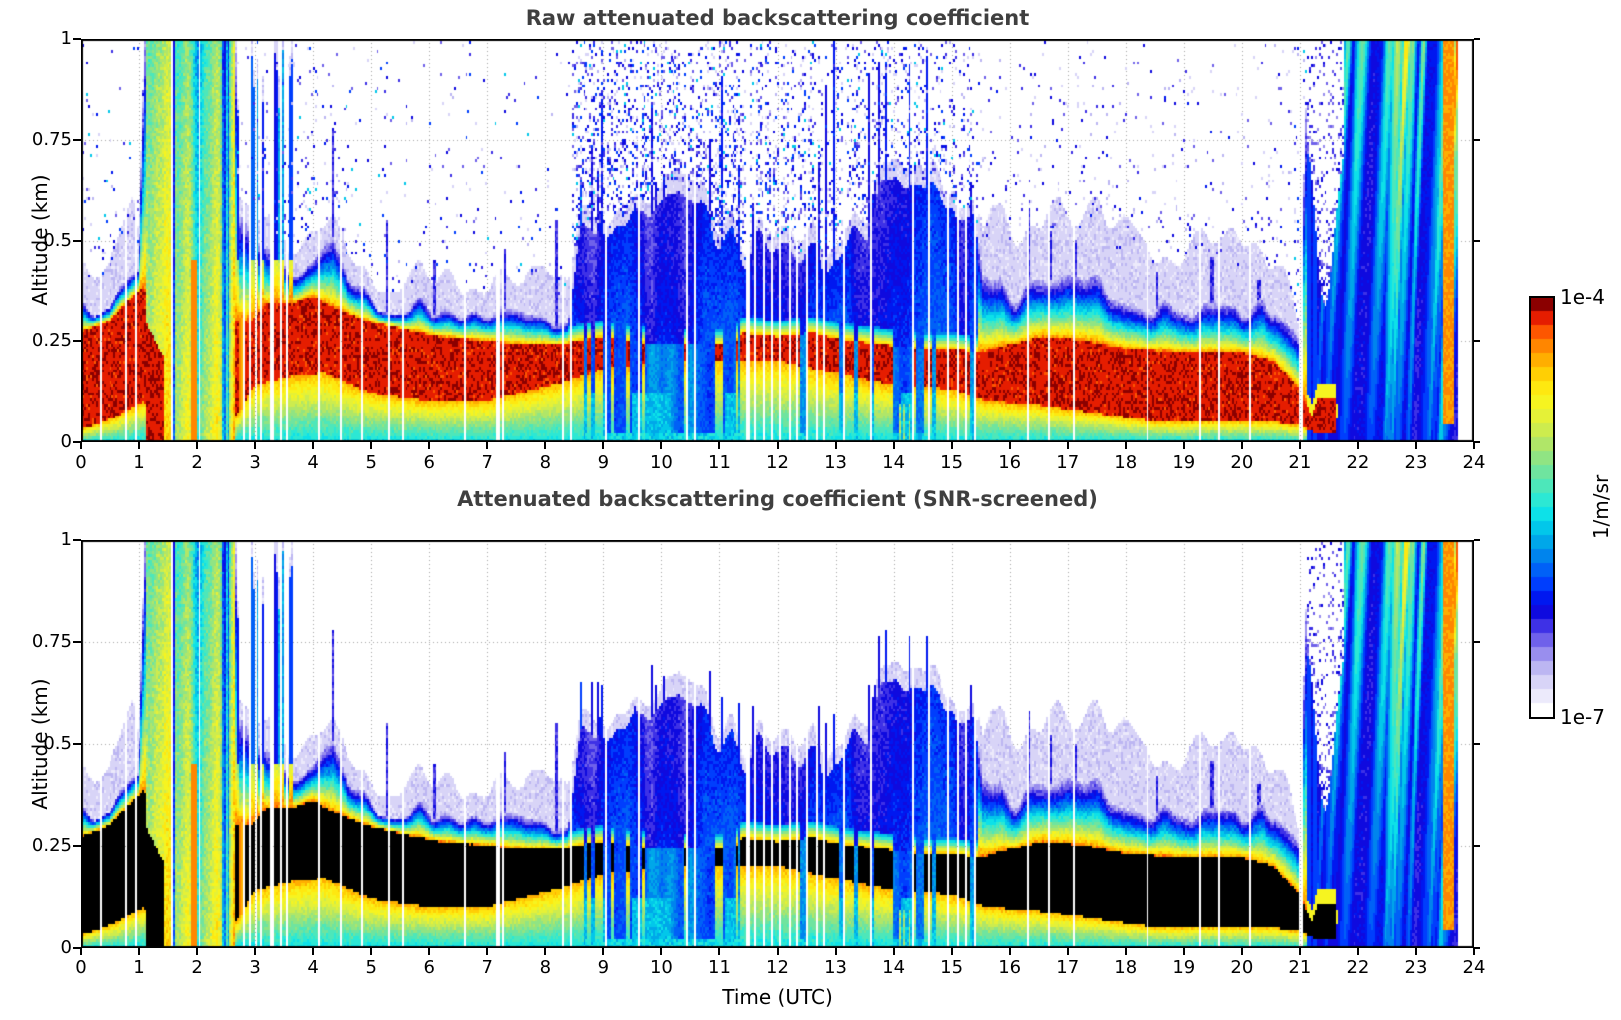 This screenshot has width=1621, height=1020. I want to click on colorbar-max-label: 1e-4, so click(1582, 297).